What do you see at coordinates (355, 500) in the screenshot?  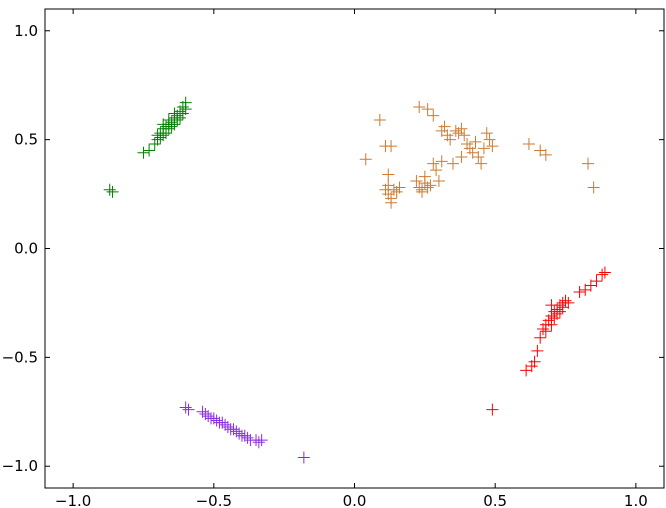 I see `x-tick-label-2: 0.0` at bounding box center [355, 500].